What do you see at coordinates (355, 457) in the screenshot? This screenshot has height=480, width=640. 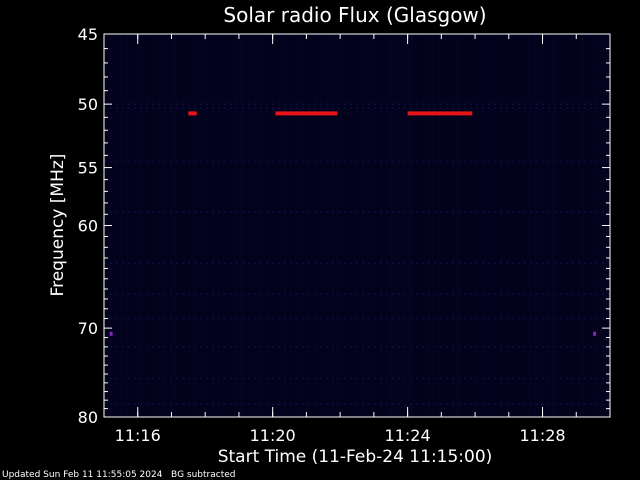 I see `x-axis-label: Start Time (11-Feb-24 11:15:00)` at bounding box center [355, 457].